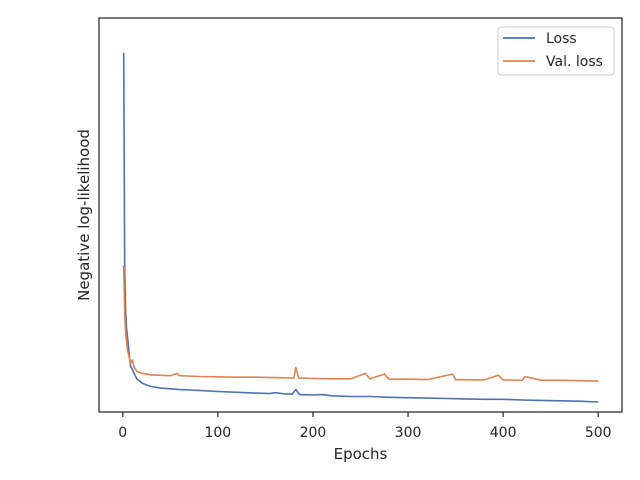 The width and height of the screenshot is (640, 480). What do you see at coordinates (84, 215) in the screenshot?
I see `y-axis-label: Negative log-likelihood` at bounding box center [84, 215].